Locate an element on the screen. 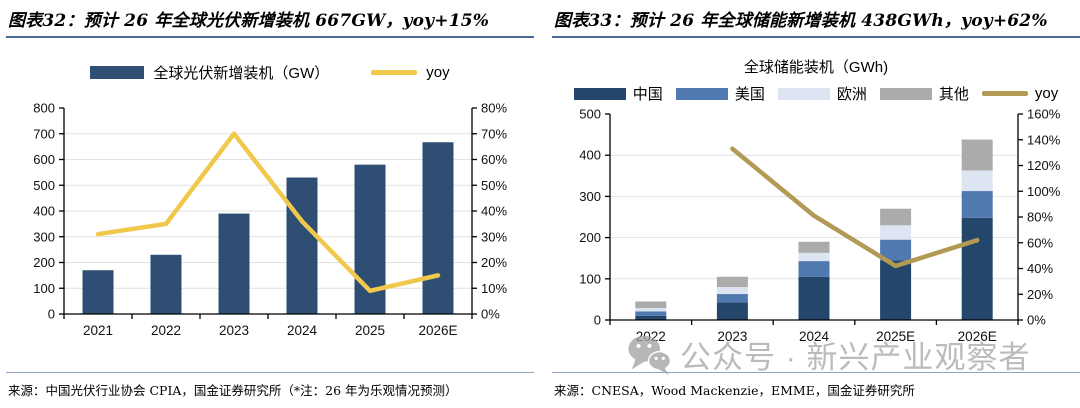 The image size is (1080, 408). right-axis-label: 30% is located at coordinates (494, 236).